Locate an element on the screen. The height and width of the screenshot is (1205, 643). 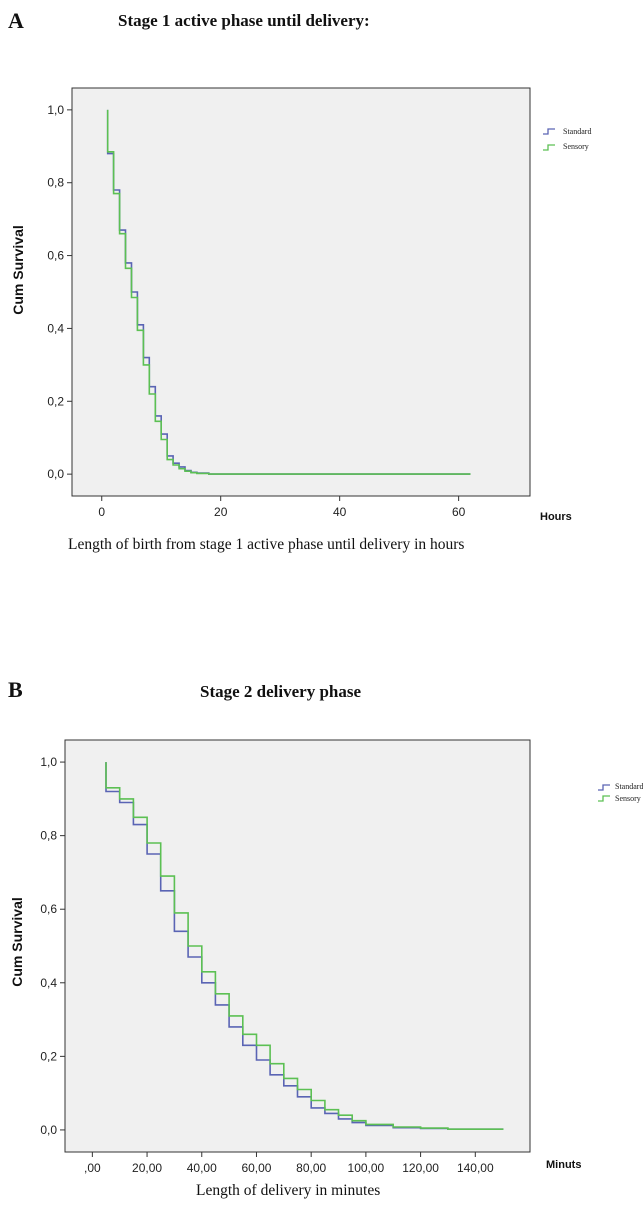
x-tick-label: 80,00 is located at coordinates (311, 1168).